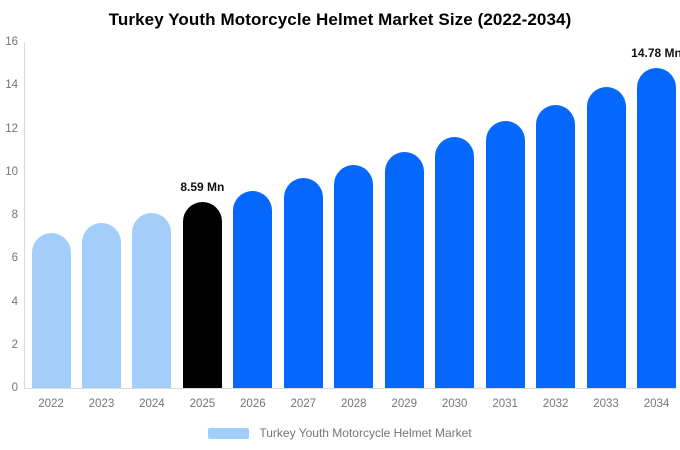 This screenshot has width=680, height=450. What do you see at coordinates (253, 404) in the screenshot?
I see `x-tick-label-2026: 2026` at bounding box center [253, 404].